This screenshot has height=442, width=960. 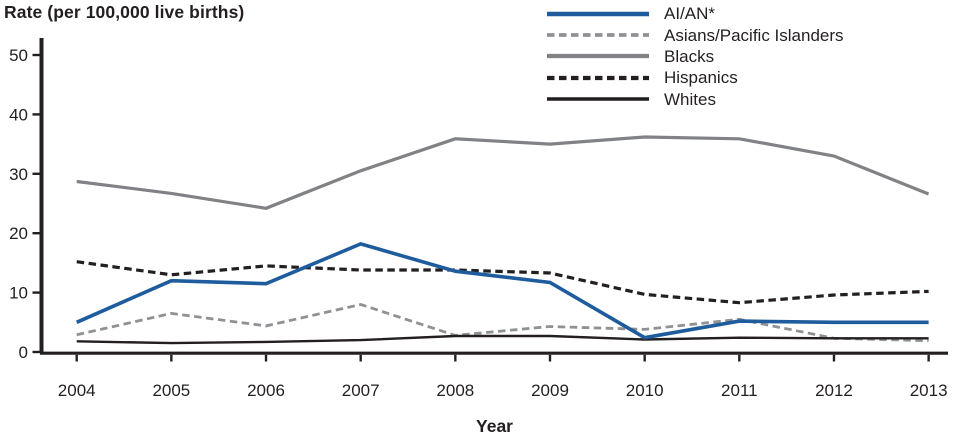 I want to click on x-tick-label: 2006, so click(x=266, y=390).